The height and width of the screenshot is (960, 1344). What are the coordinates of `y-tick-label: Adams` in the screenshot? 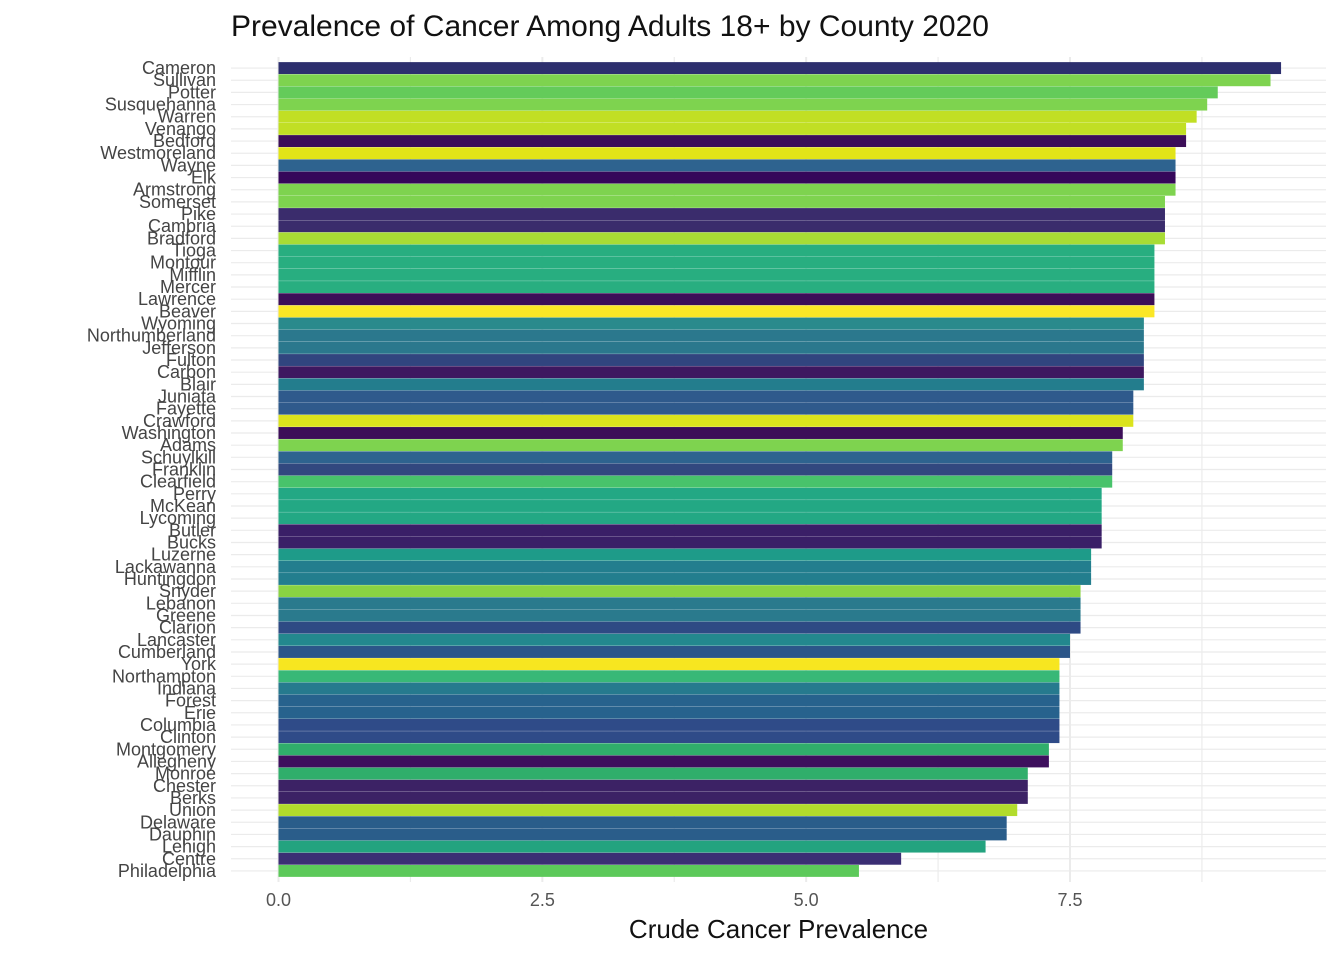 It's located at (188, 445).